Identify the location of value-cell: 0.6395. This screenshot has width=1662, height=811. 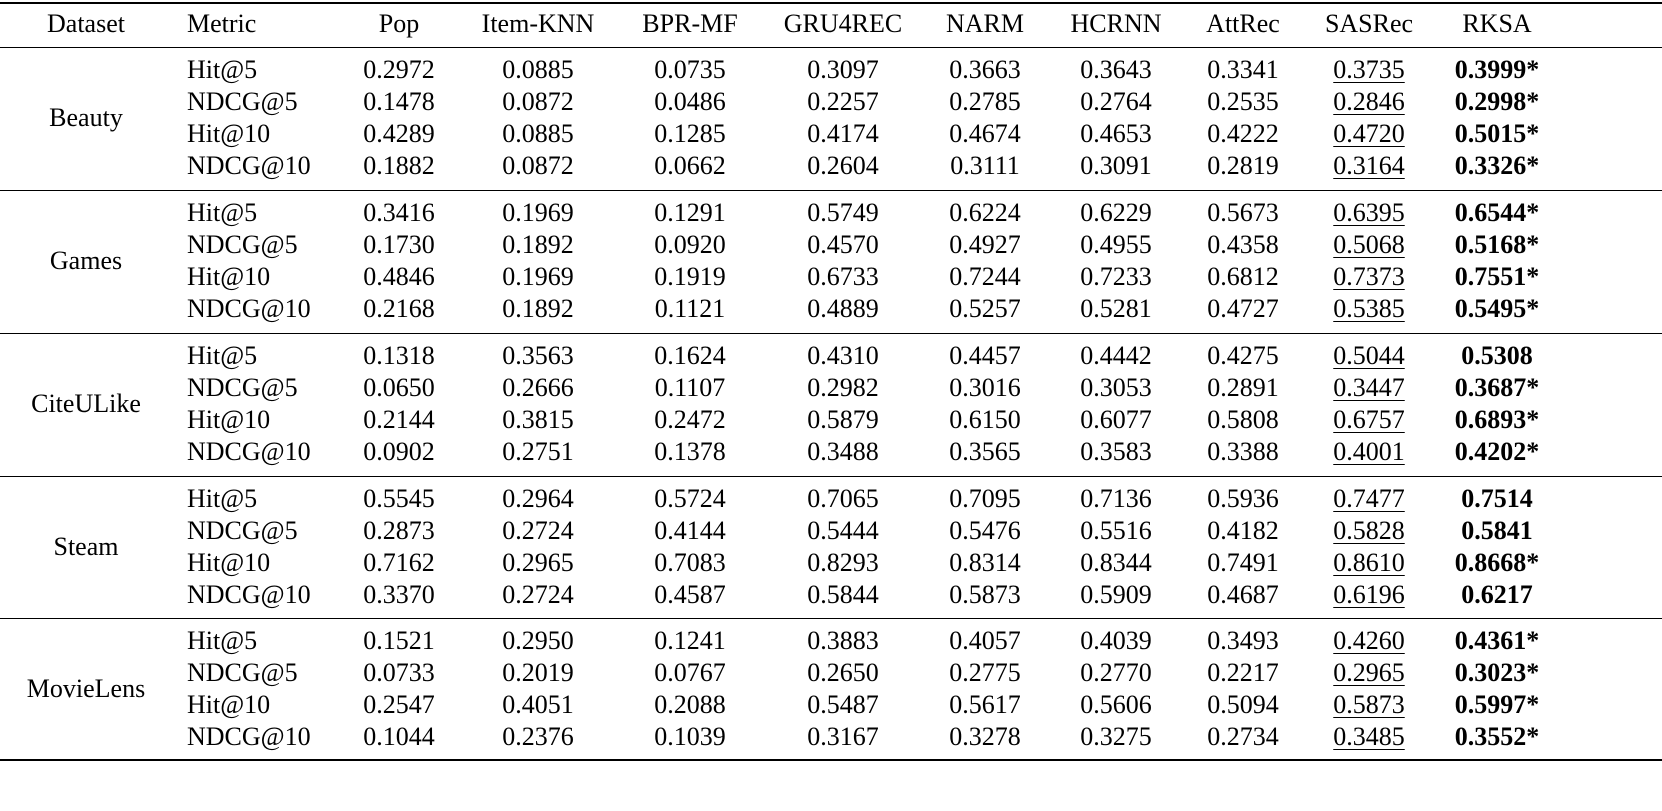
(1369, 212).